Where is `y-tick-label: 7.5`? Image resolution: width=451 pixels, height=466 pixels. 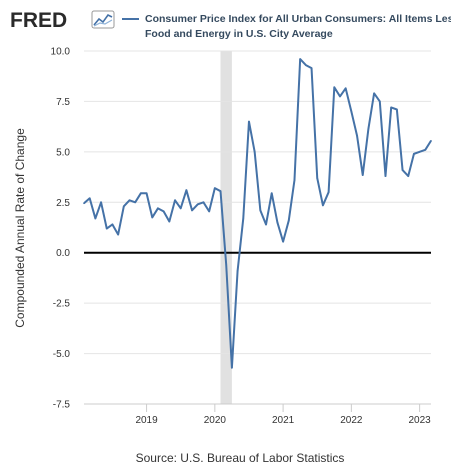
y-tick-label: 7.5 is located at coordinates (63, 102).